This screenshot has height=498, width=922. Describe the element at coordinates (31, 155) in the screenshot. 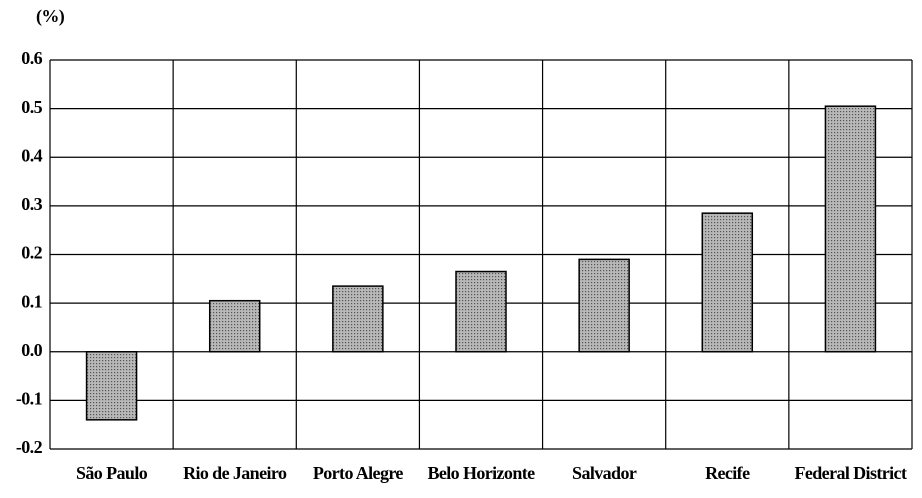

I see `y-tick-label: 0.4` at that location.